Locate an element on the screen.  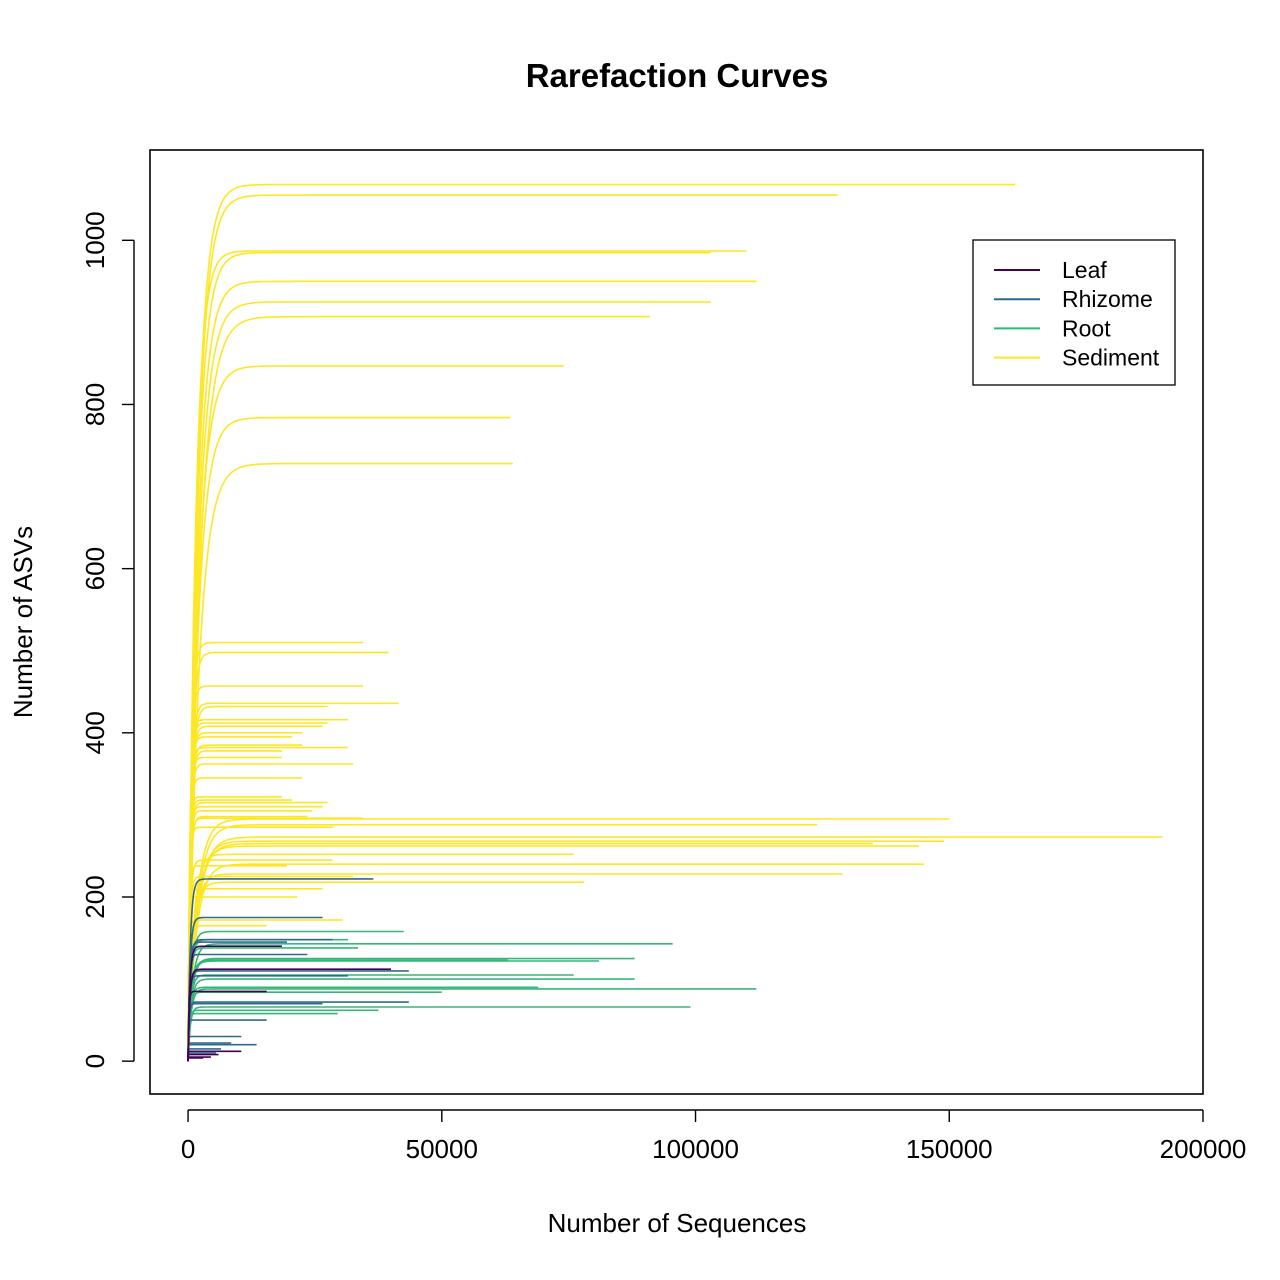
x-axis: 0 50000 100000 150000 200000 is located at coordinates (714, 1136).